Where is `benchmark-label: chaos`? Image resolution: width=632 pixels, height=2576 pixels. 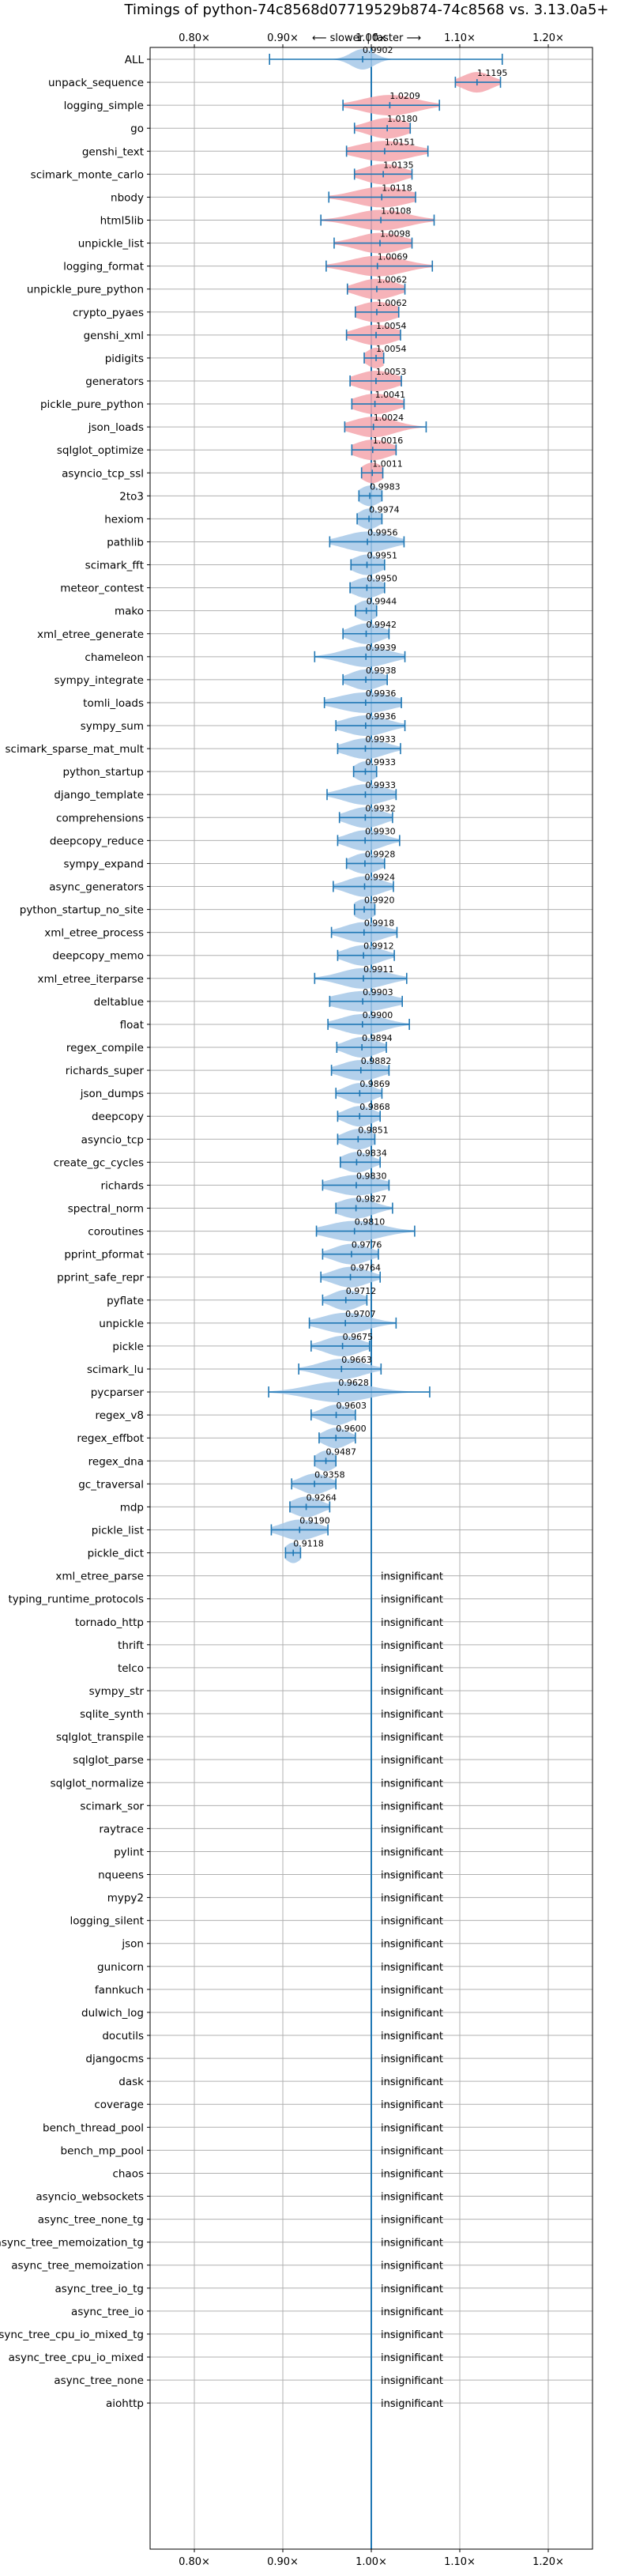 benchmark-label: chaos is located at coordinates (128, 2173).